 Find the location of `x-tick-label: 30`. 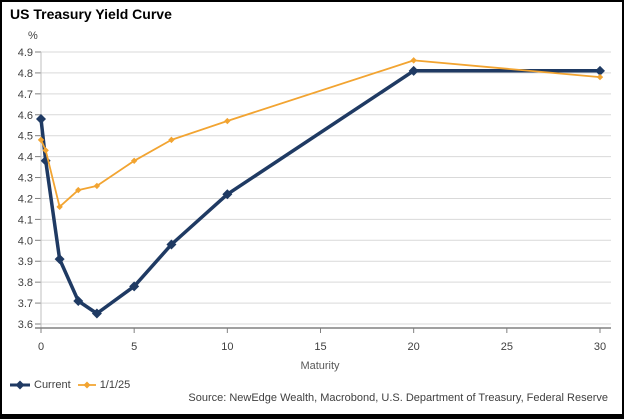

x-tick-label: 30 is located at coordinates (600, 347).